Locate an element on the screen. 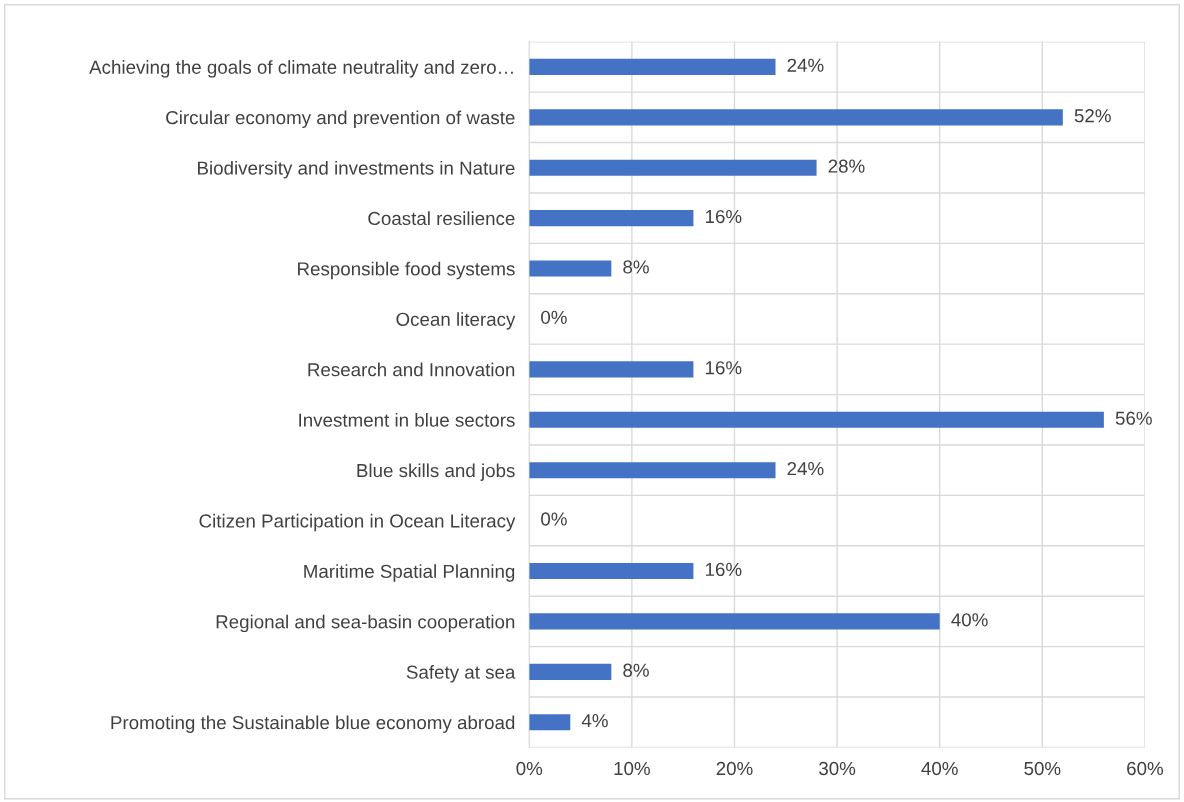  data-label: 40% is located at coordinates (969, 620).